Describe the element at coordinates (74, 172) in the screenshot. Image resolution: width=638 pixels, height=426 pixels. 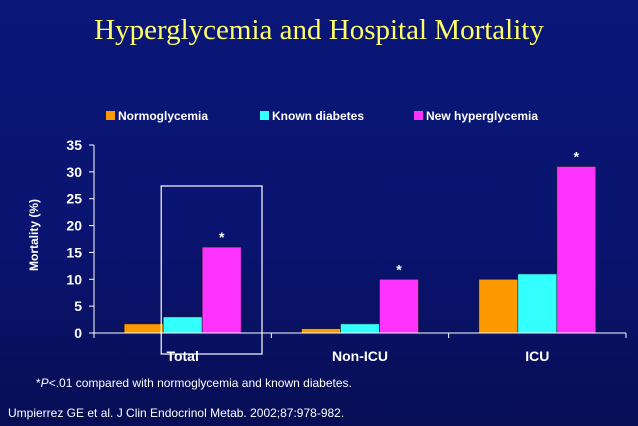
I see `y-tick-label: 30` at that location.